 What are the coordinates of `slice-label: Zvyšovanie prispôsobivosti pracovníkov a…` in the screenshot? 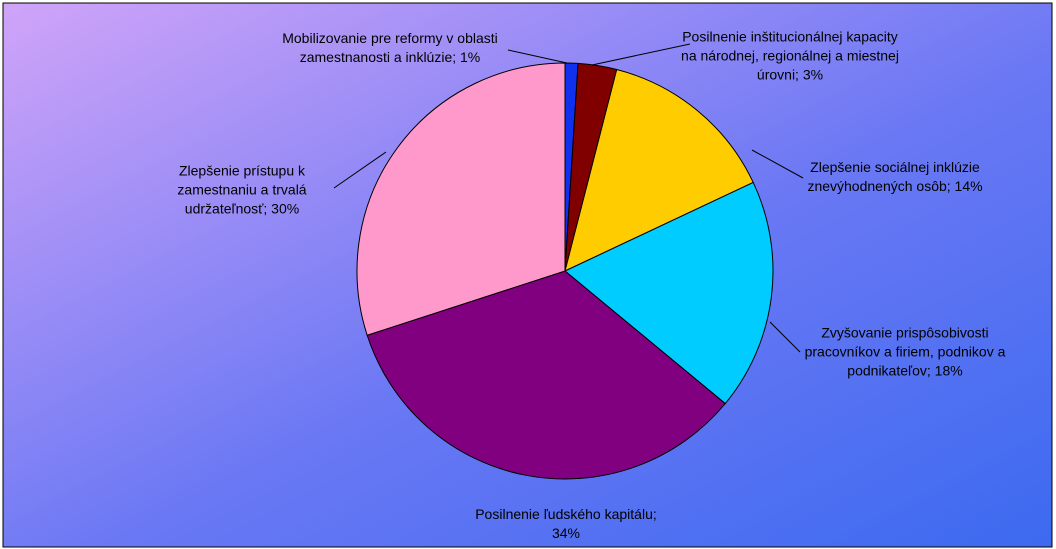 It's located at (905, 351).